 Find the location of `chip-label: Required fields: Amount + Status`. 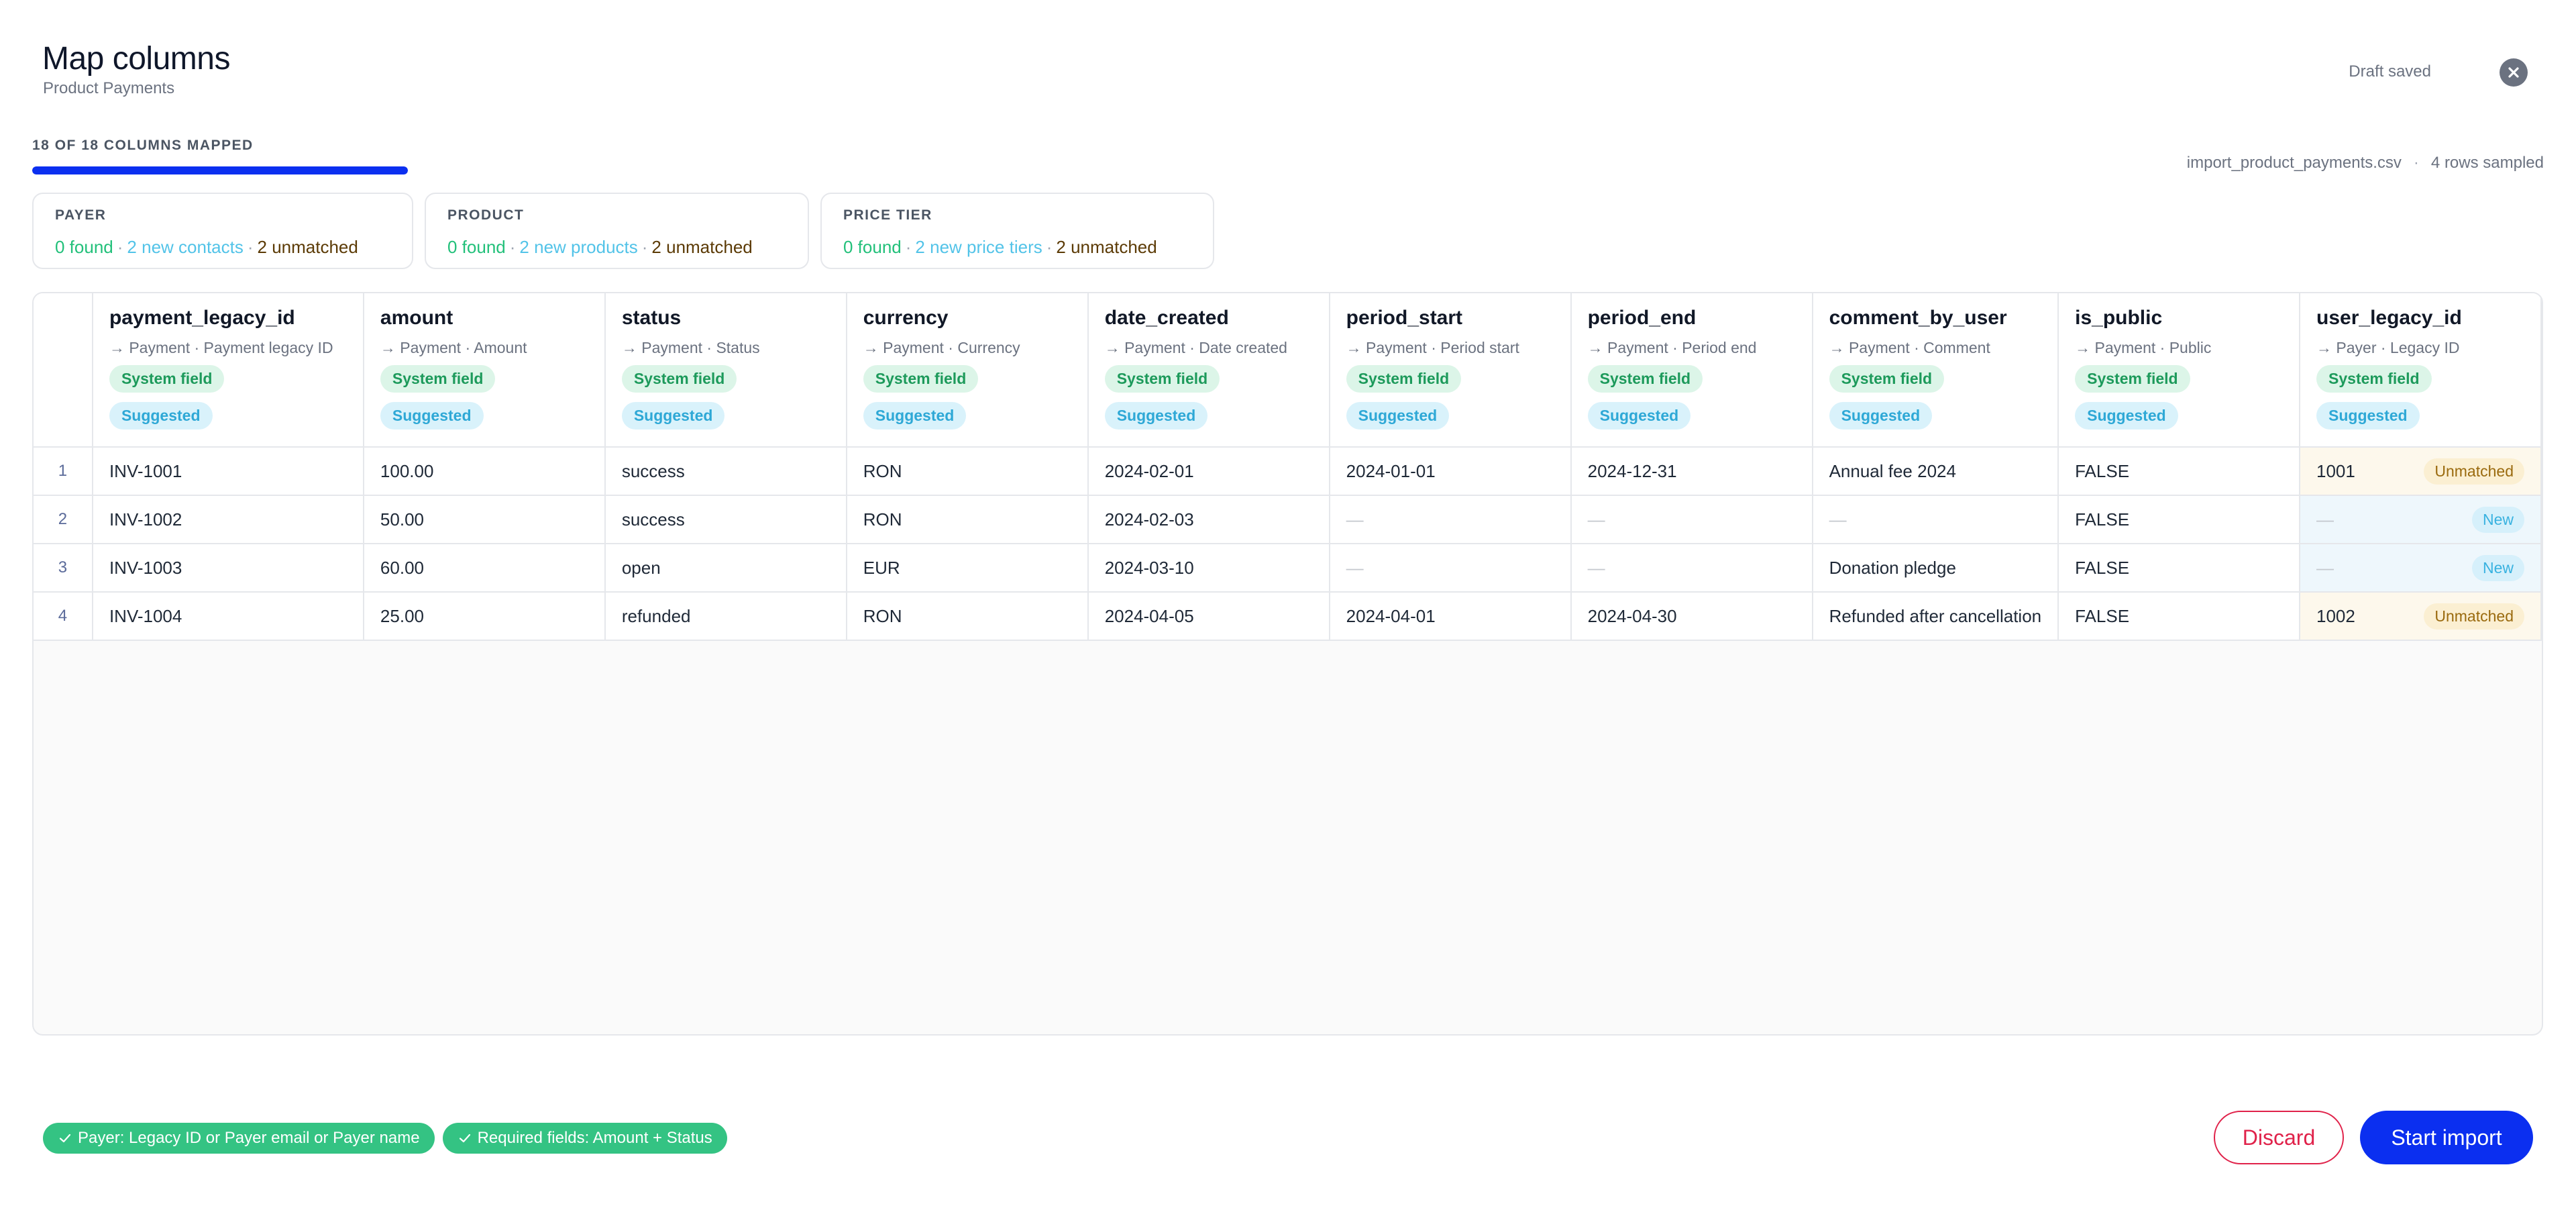

chip-label: Required fields: Amount + Status is located at coordinates (594, 1138).